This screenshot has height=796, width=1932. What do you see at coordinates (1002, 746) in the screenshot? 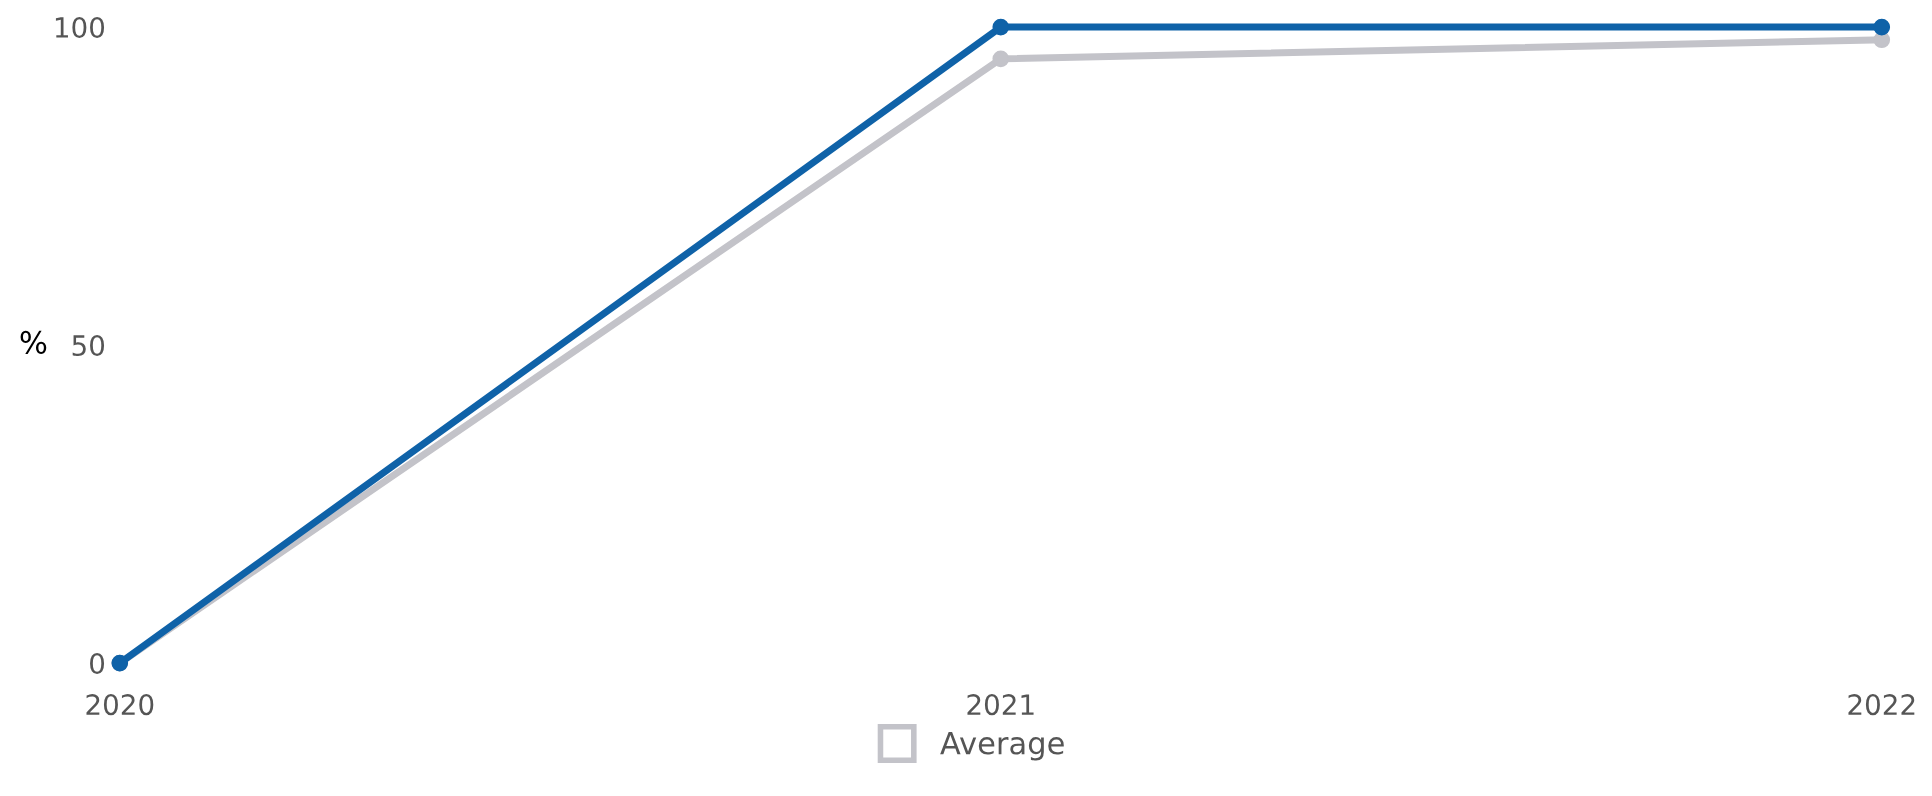
I see `legend-label: Average` at bounding box center [1002, 746].